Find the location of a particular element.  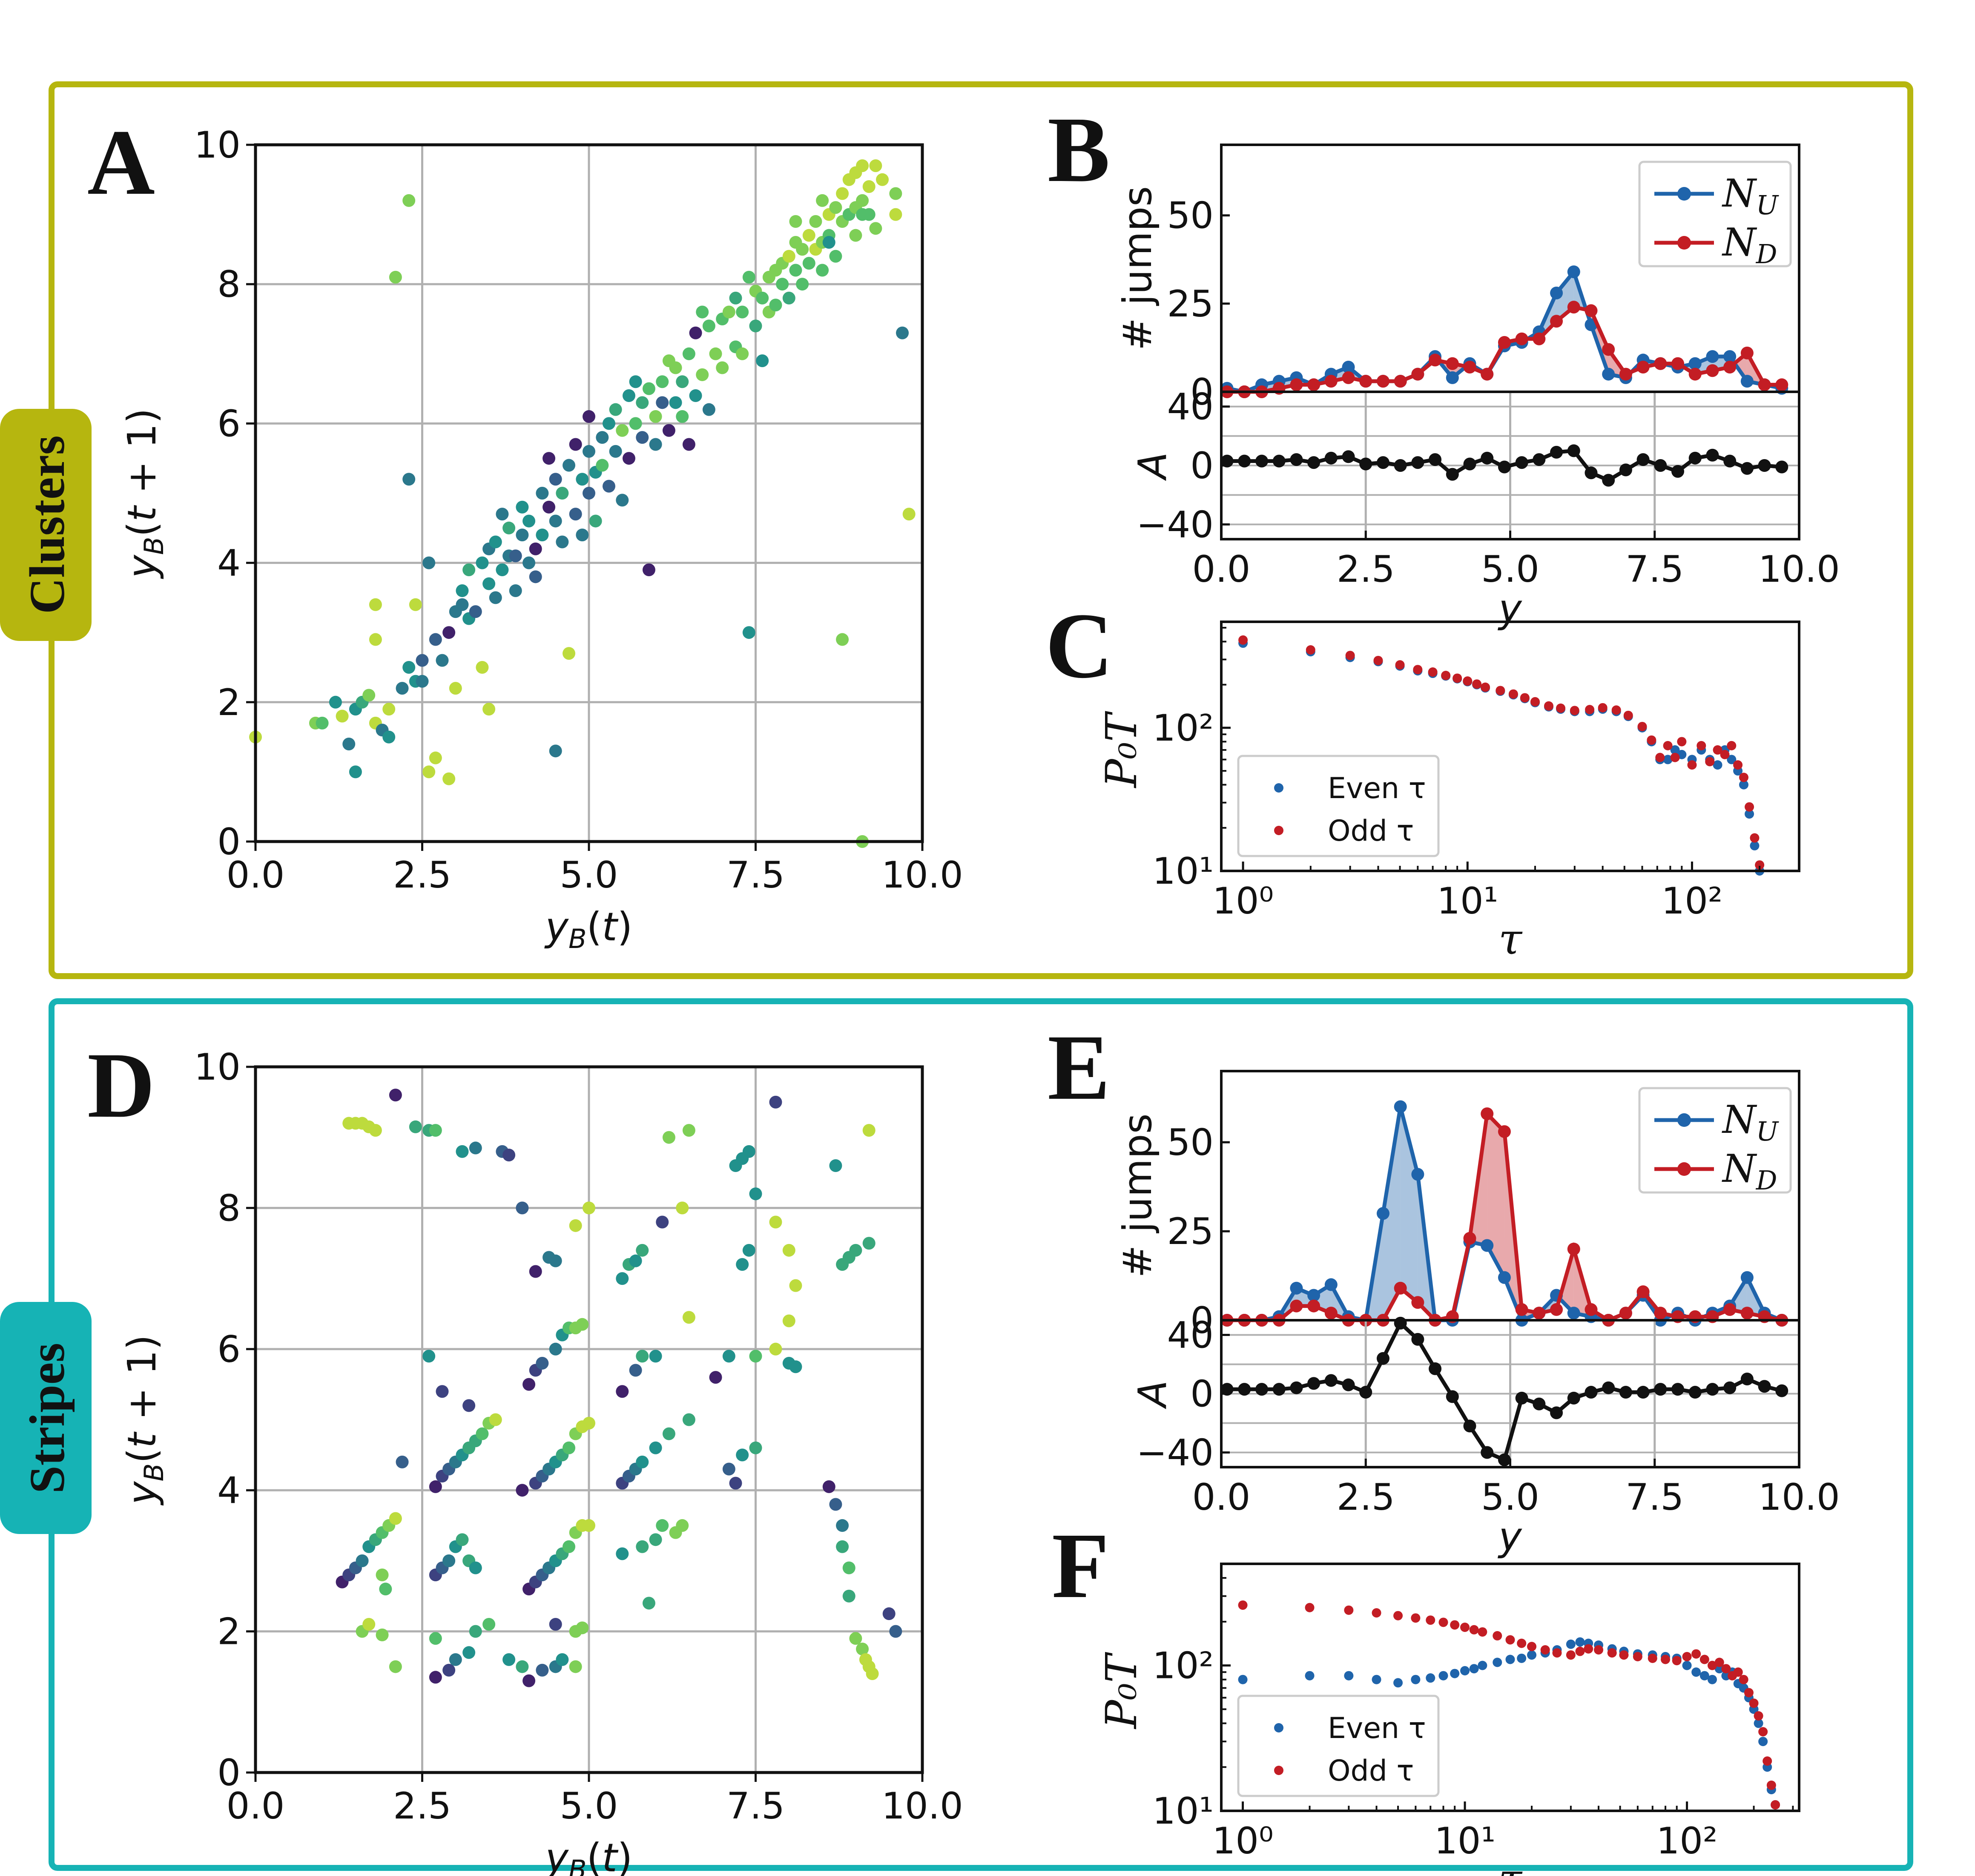

x-tick-label: 7.5 is located at coordinates (1654, 569).